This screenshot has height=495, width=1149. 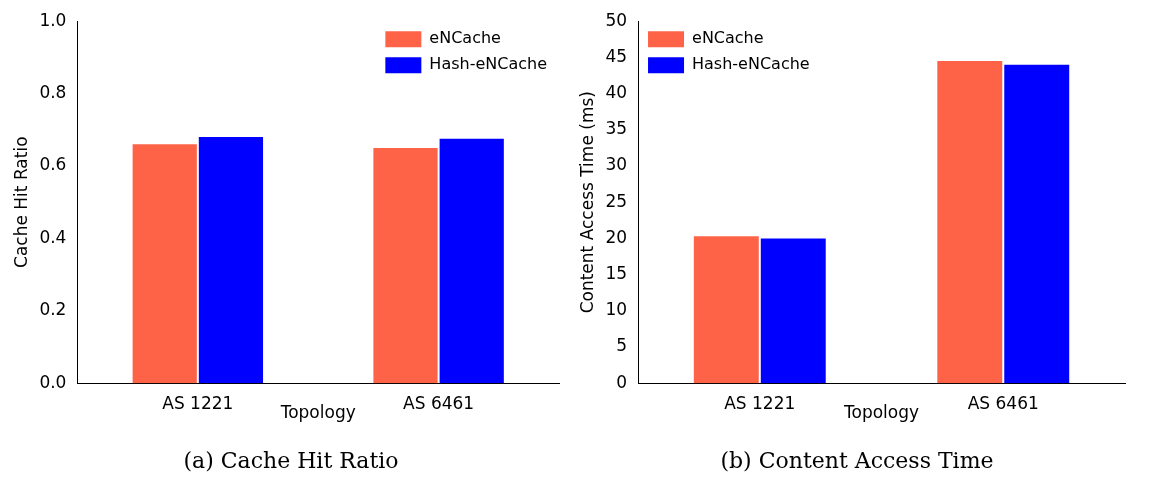 I want to click on y-tick-label: 0.0, so click(x=53, y=381).